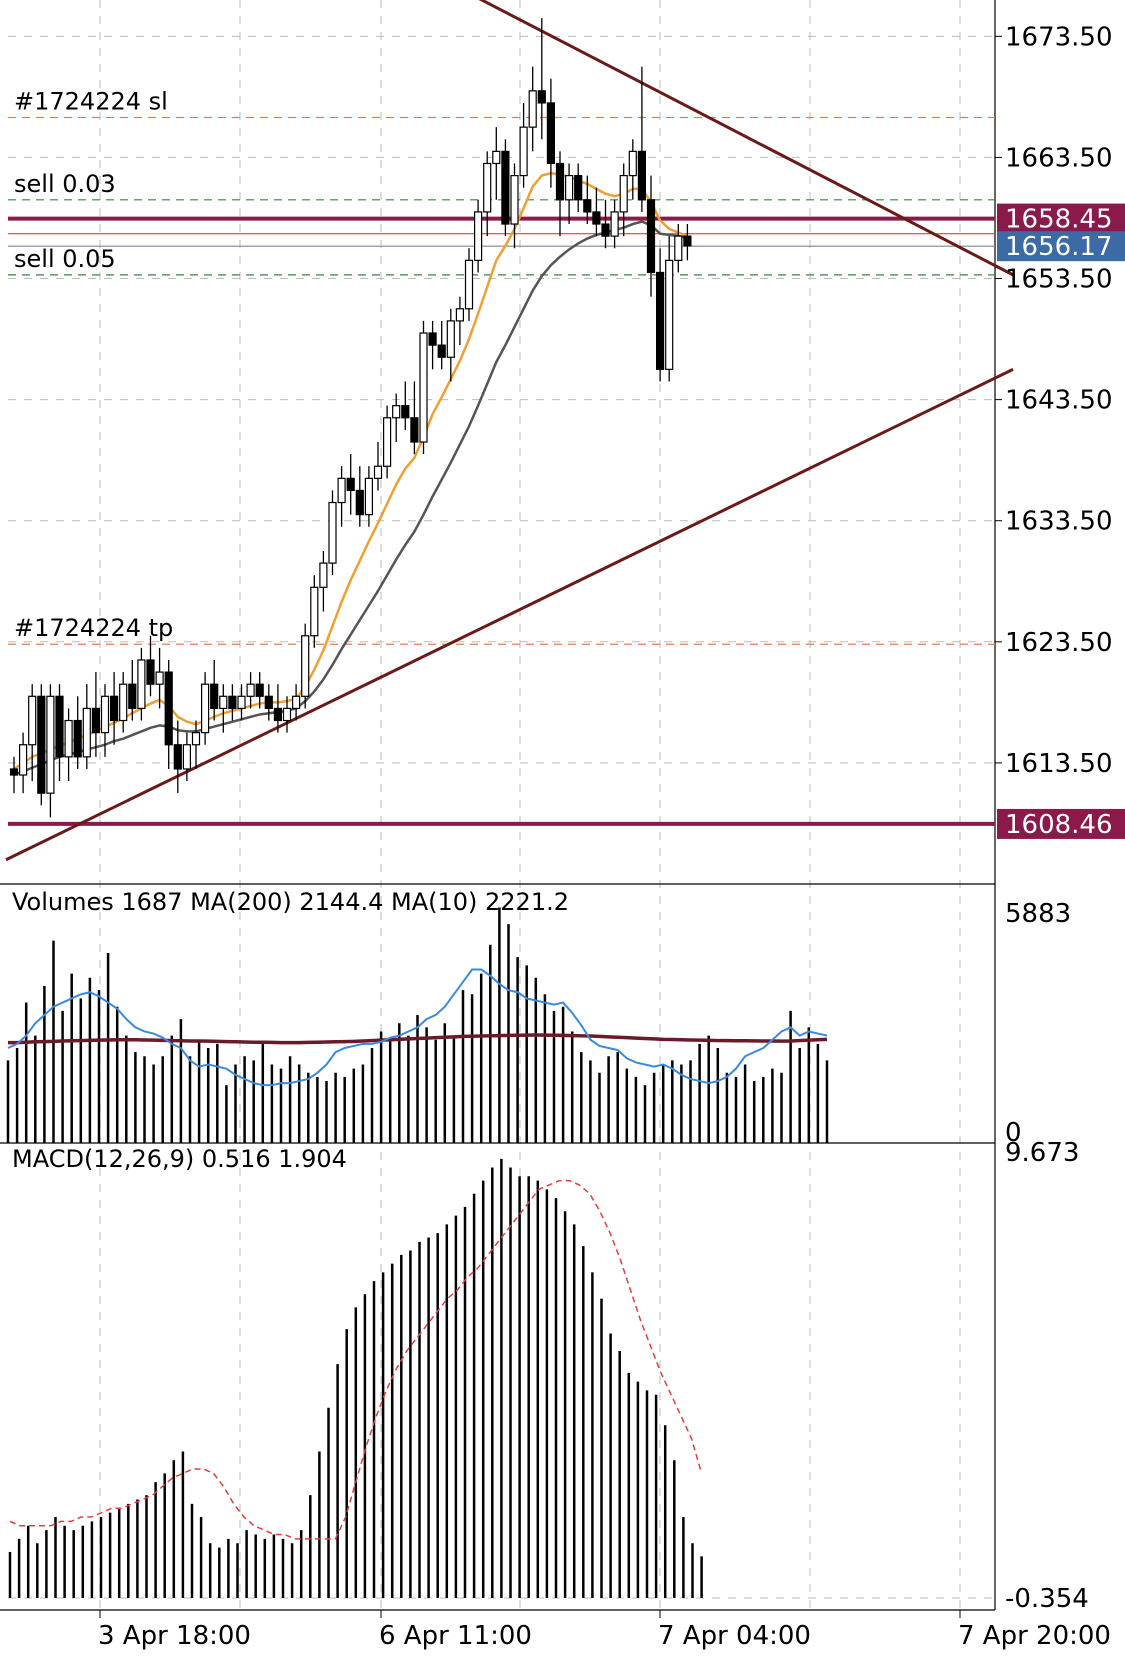 The height and width of the screenshot is (1662, 1125). What do you see at coordinates (1059, 522) in the screenshot?
I see `price-tick-label: 1633.50` at bounding box center [1059, 522].